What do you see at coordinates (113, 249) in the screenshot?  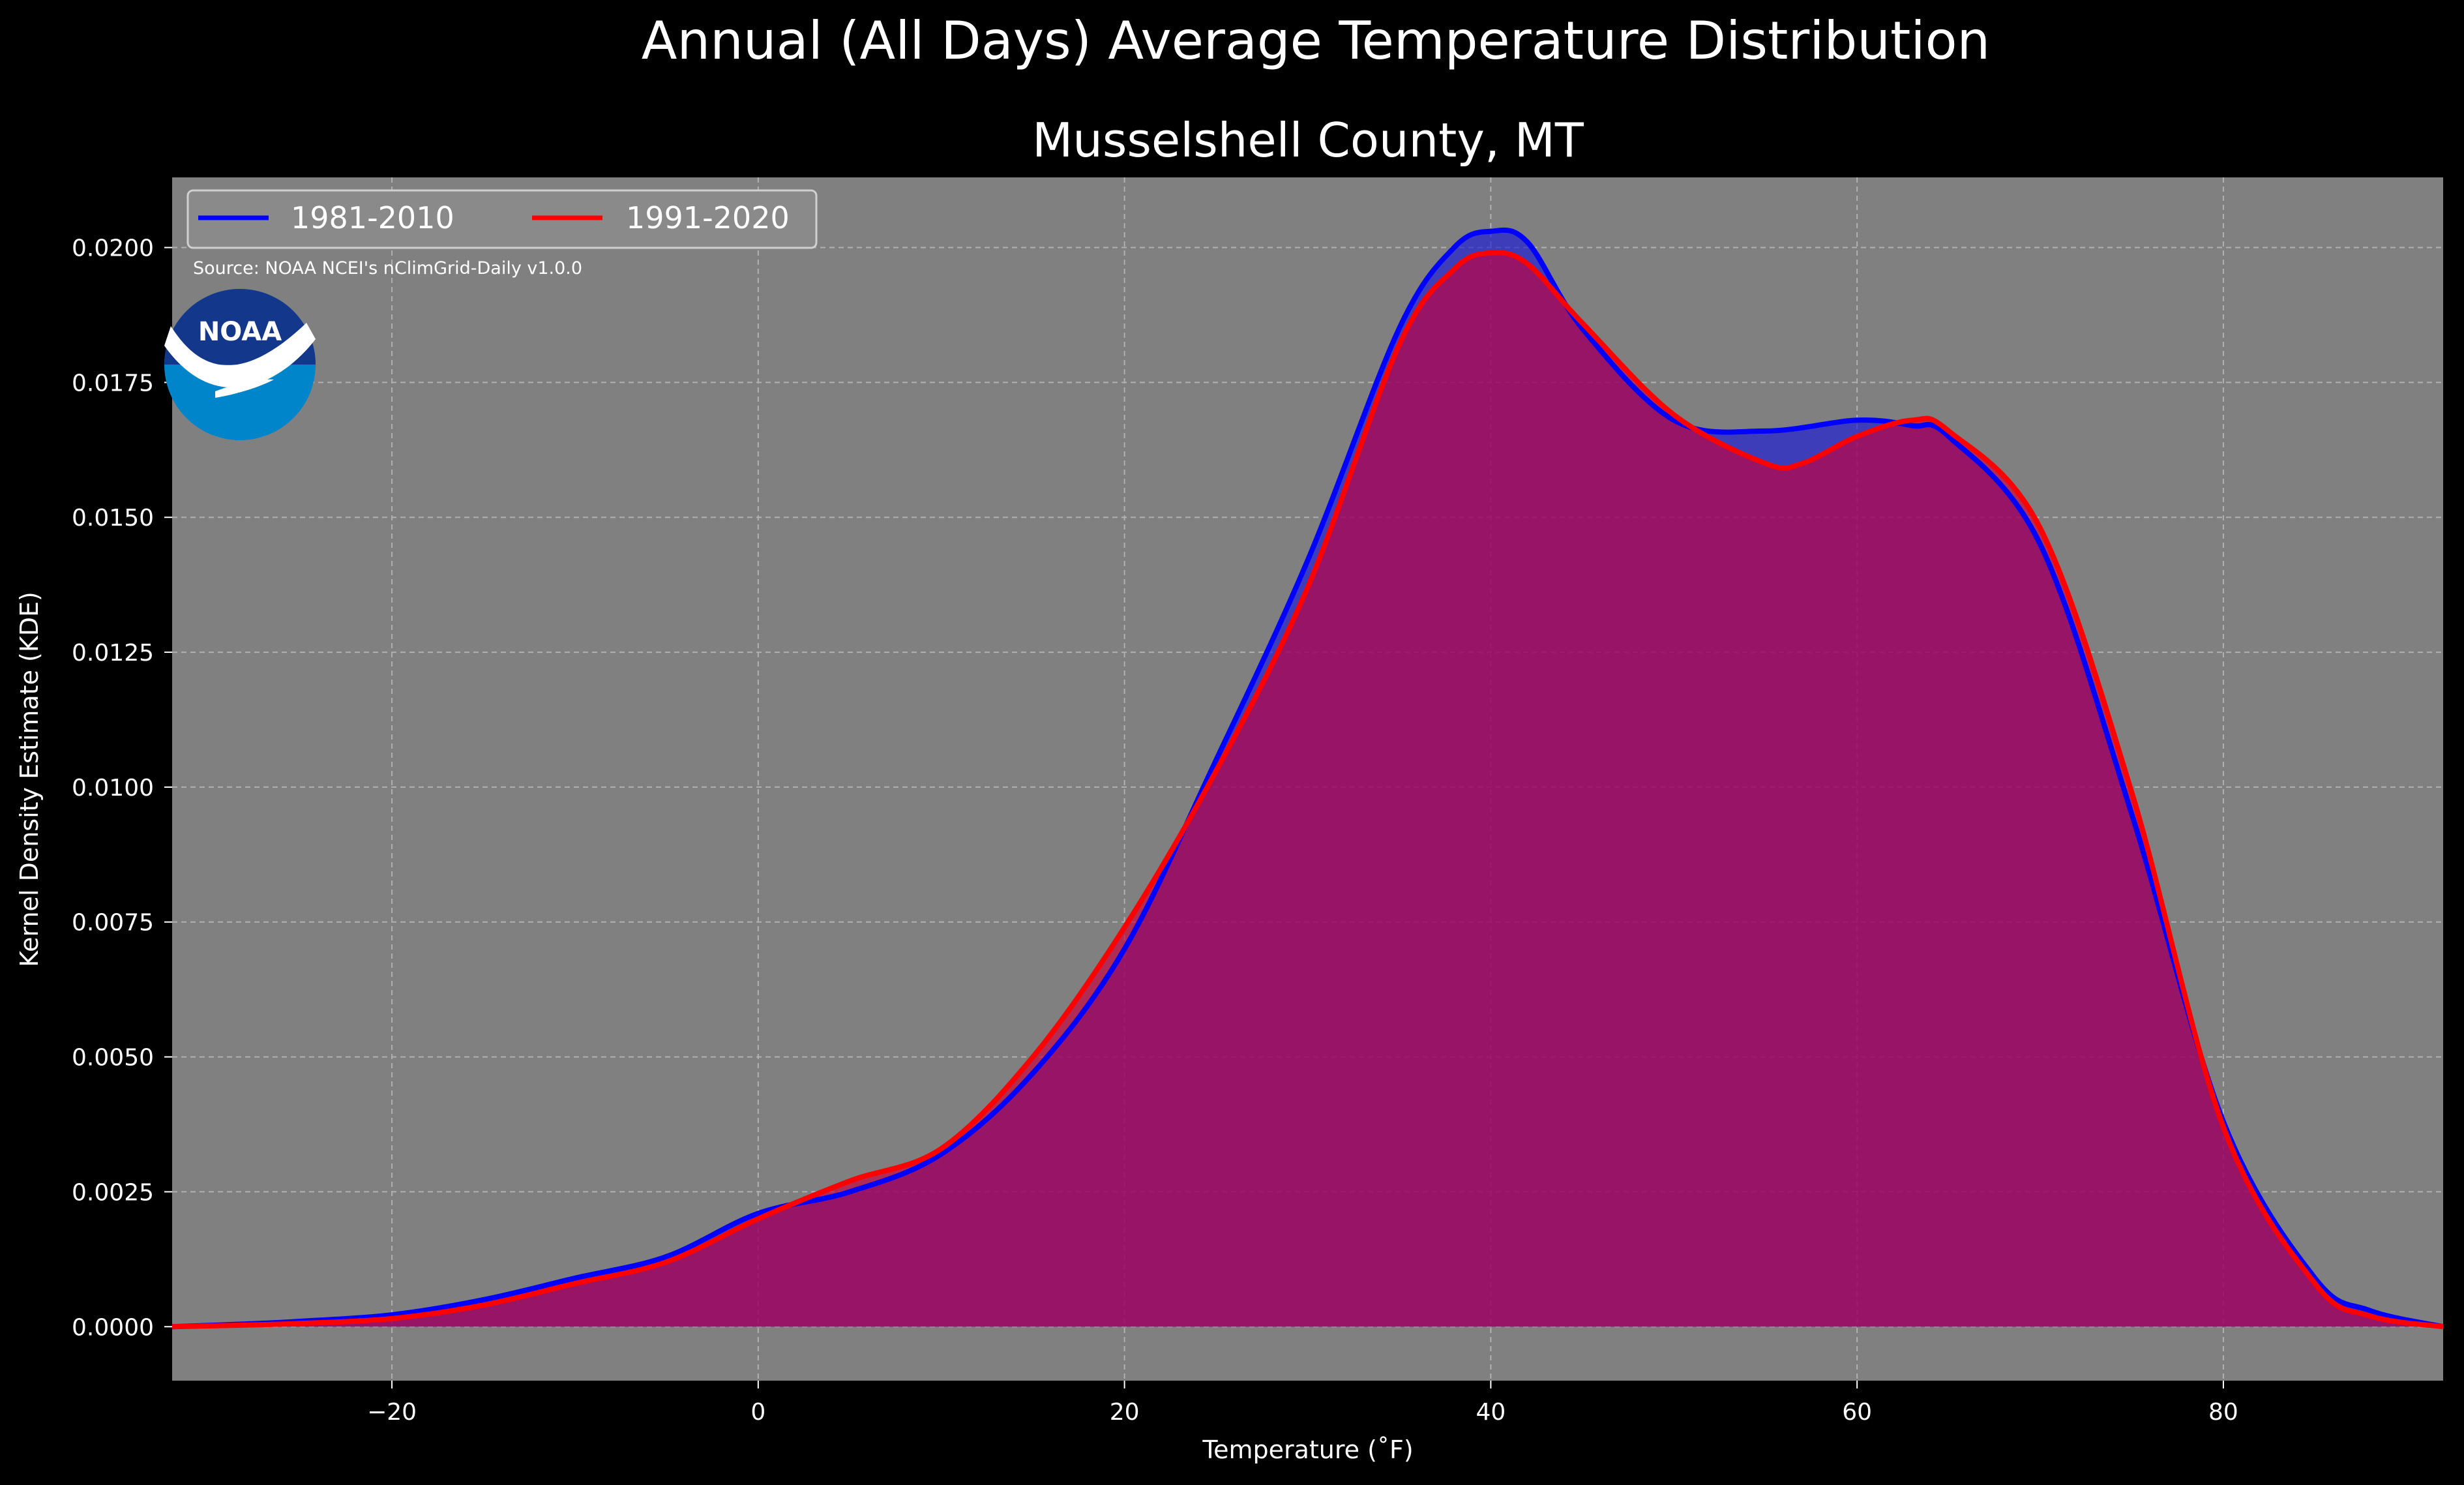 I see `y-tick-label-8: 0.0200` at bounding box center [113, 249].